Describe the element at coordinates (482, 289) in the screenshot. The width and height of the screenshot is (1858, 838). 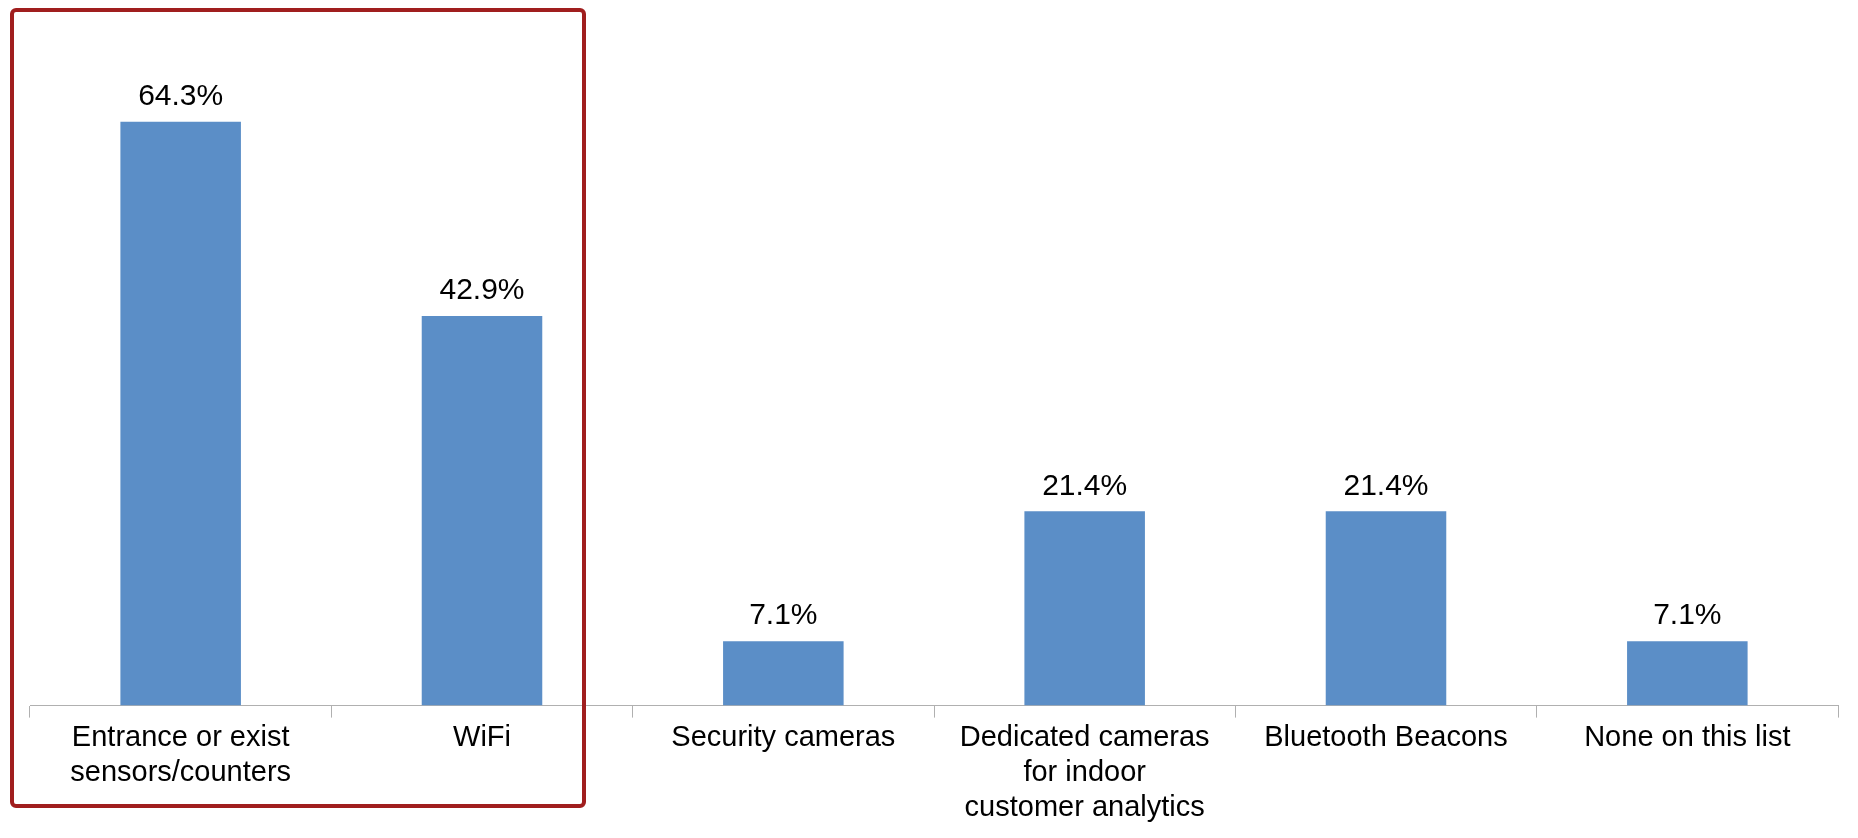
I see `data-label: 42.9%` at that location.